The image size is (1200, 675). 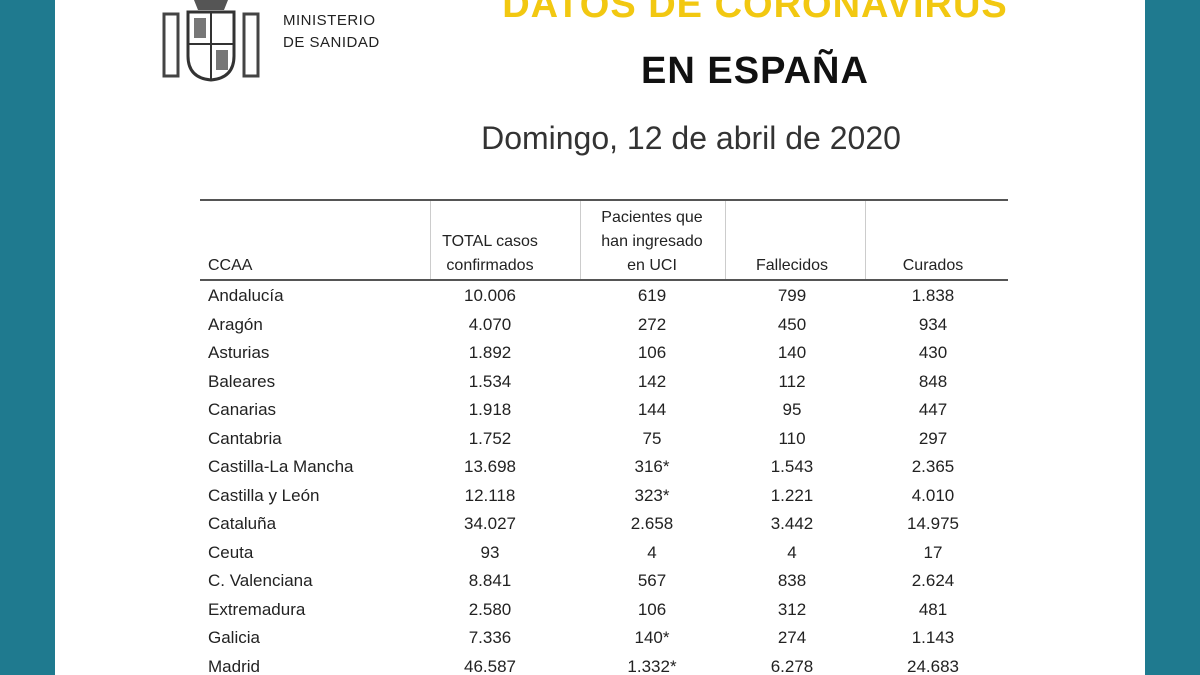 I want to click on header-cell: Fallecidos, so click(x=792, y=266).